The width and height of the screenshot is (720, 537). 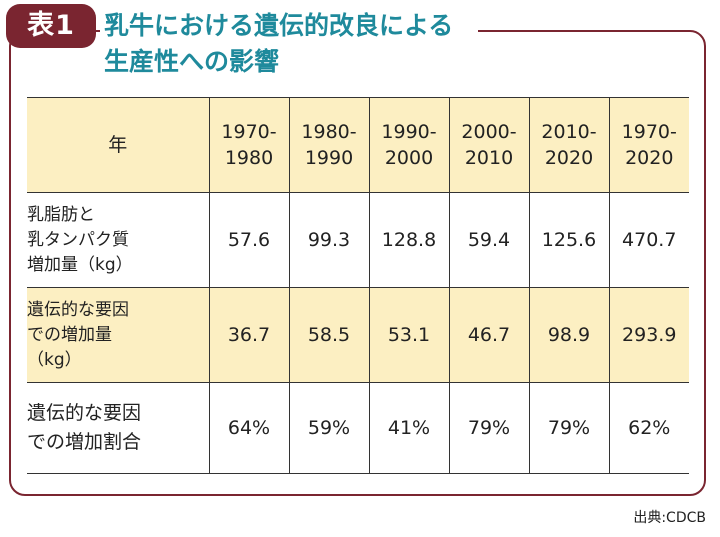 I want to click on row-label-total-increase: 乳脂肪と 乳タンパク質 増加量（kg）, so click(x=118, y=240).